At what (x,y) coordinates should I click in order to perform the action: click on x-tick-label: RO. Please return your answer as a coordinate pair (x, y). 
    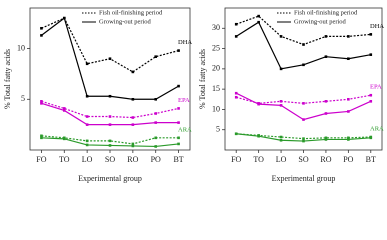
    Looking at the image, I should click on (132, 159).